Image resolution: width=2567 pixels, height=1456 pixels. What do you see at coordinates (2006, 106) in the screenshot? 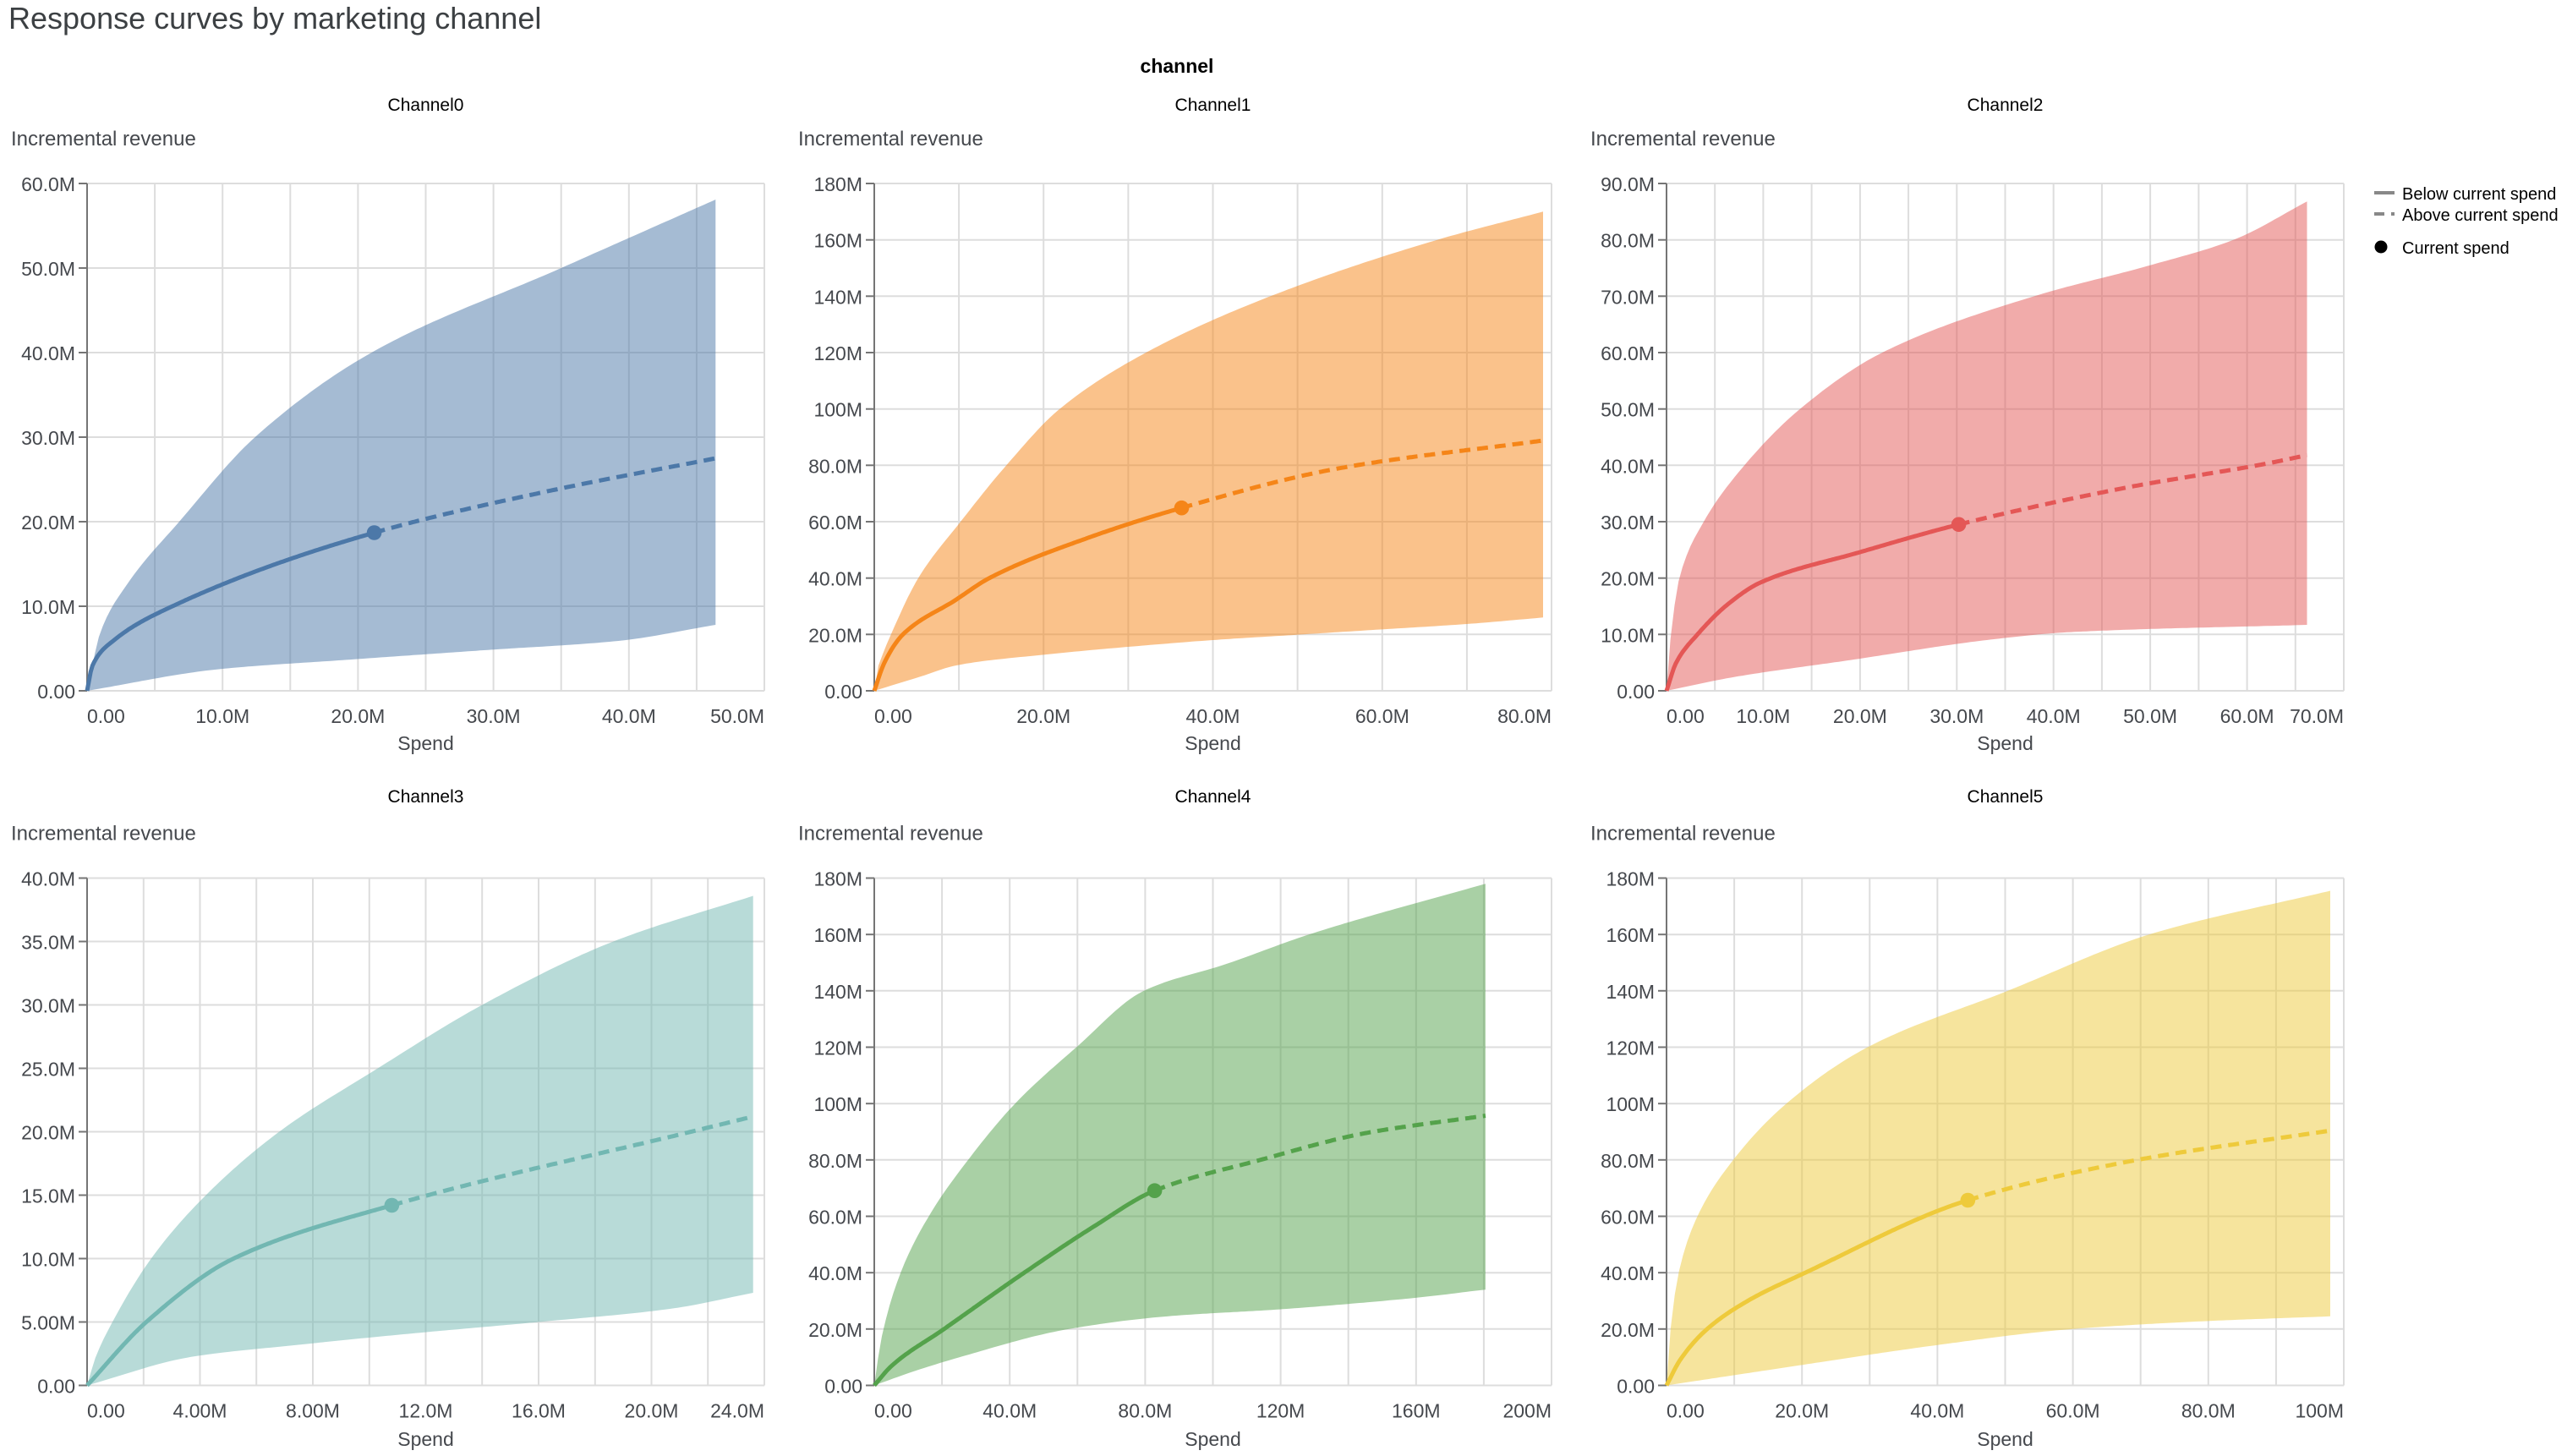
I see `svg-text: Channel2` at bounding box center [2006, 106].